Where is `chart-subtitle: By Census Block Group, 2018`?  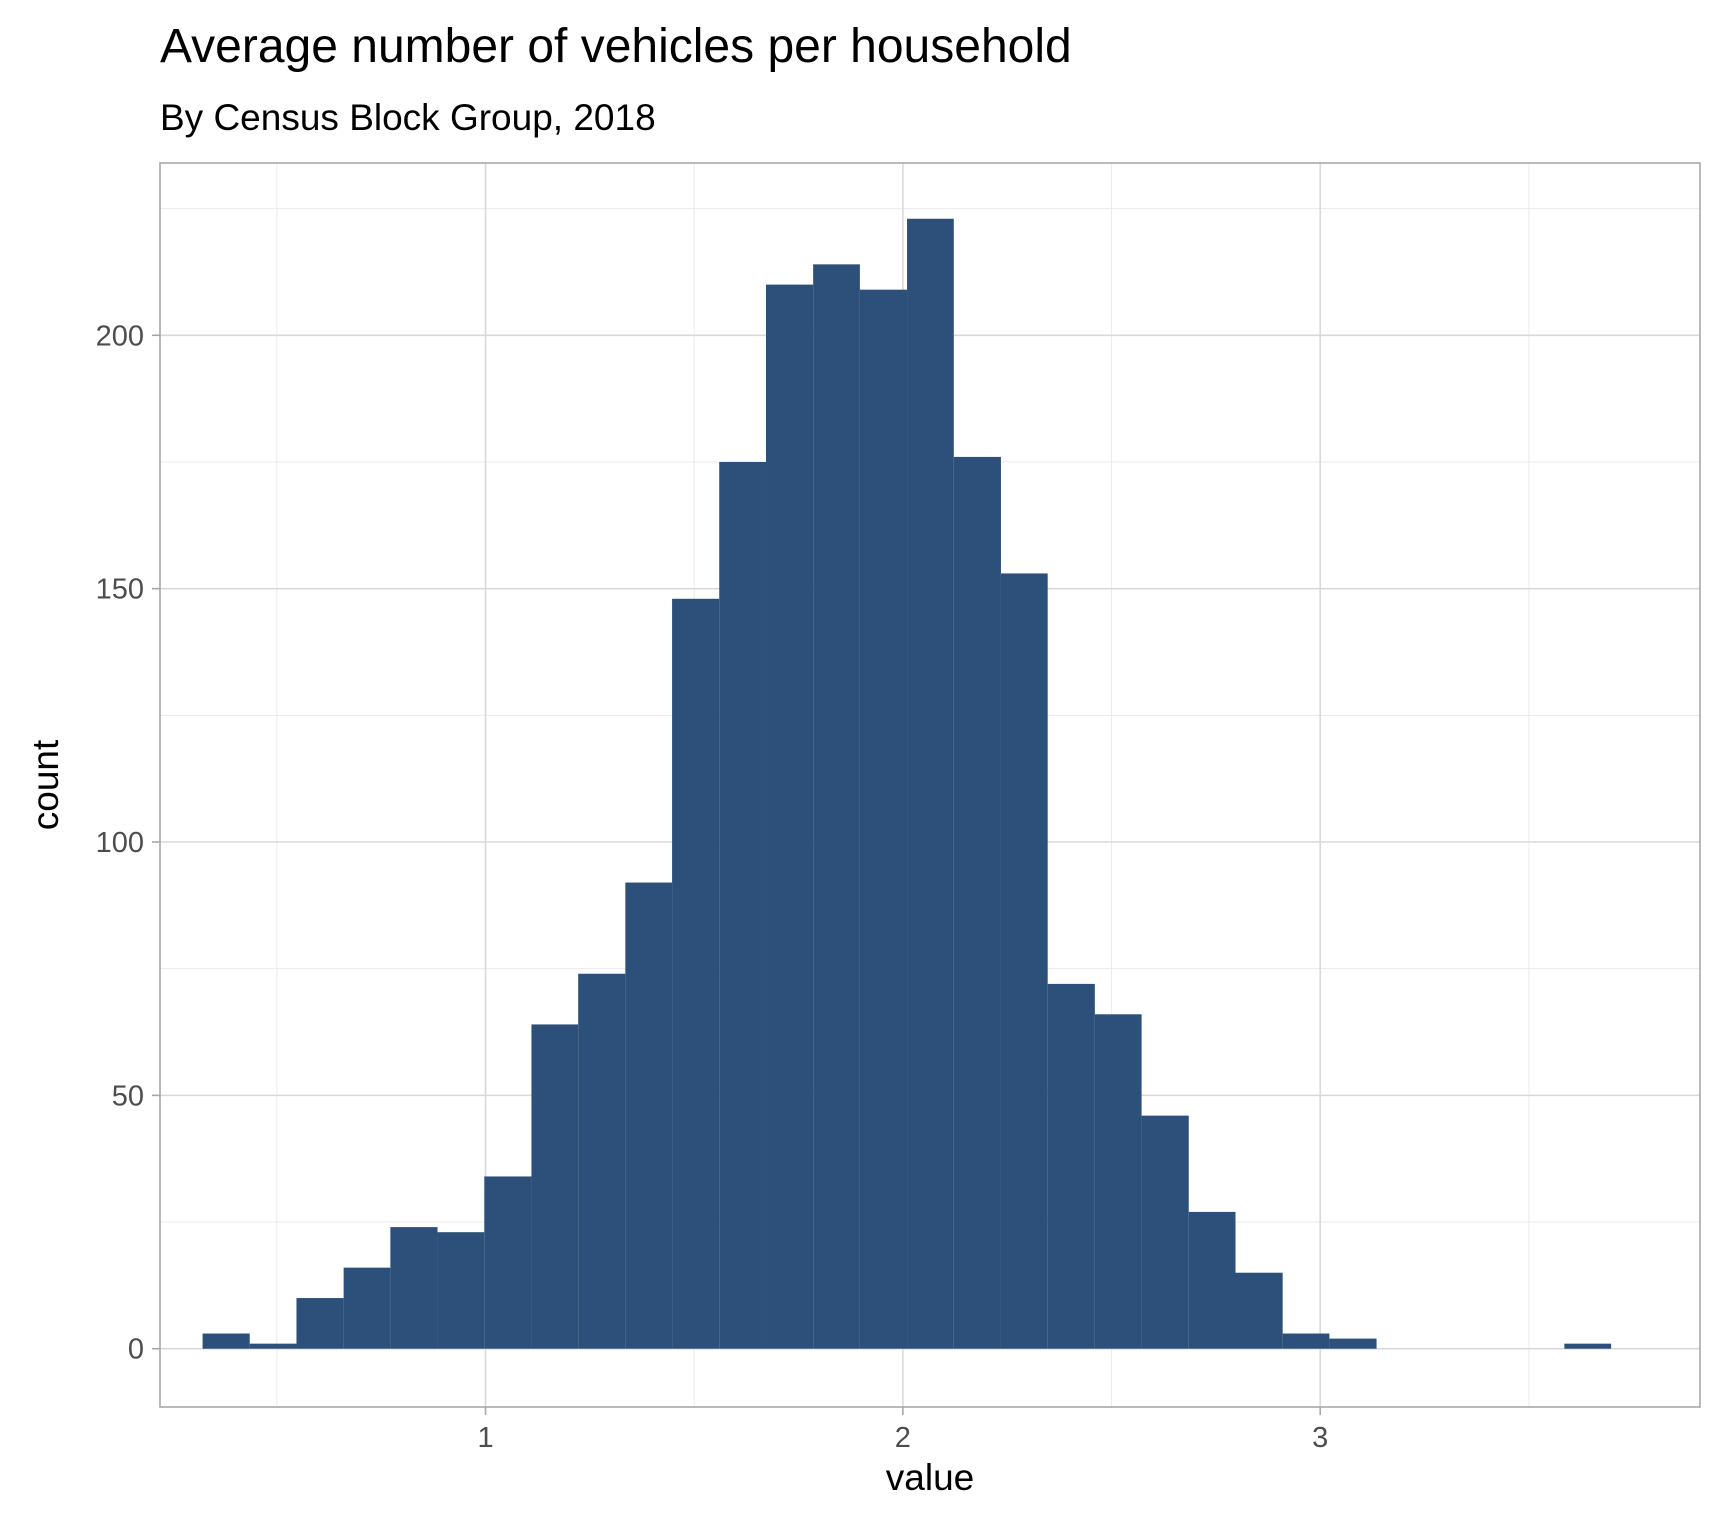
chart-subtitle: By Census Block Group, 2018 is located at coordinates (408, 117).